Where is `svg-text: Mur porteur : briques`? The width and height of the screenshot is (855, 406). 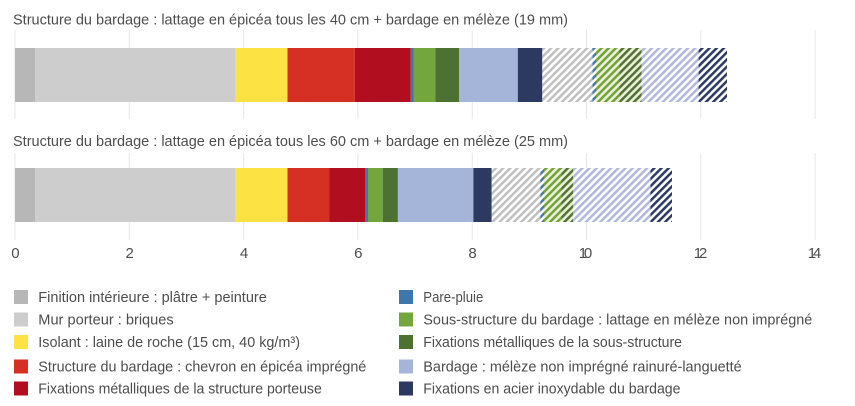 svg-text: Mur porteur : briques is located at coordinates (105, 320).